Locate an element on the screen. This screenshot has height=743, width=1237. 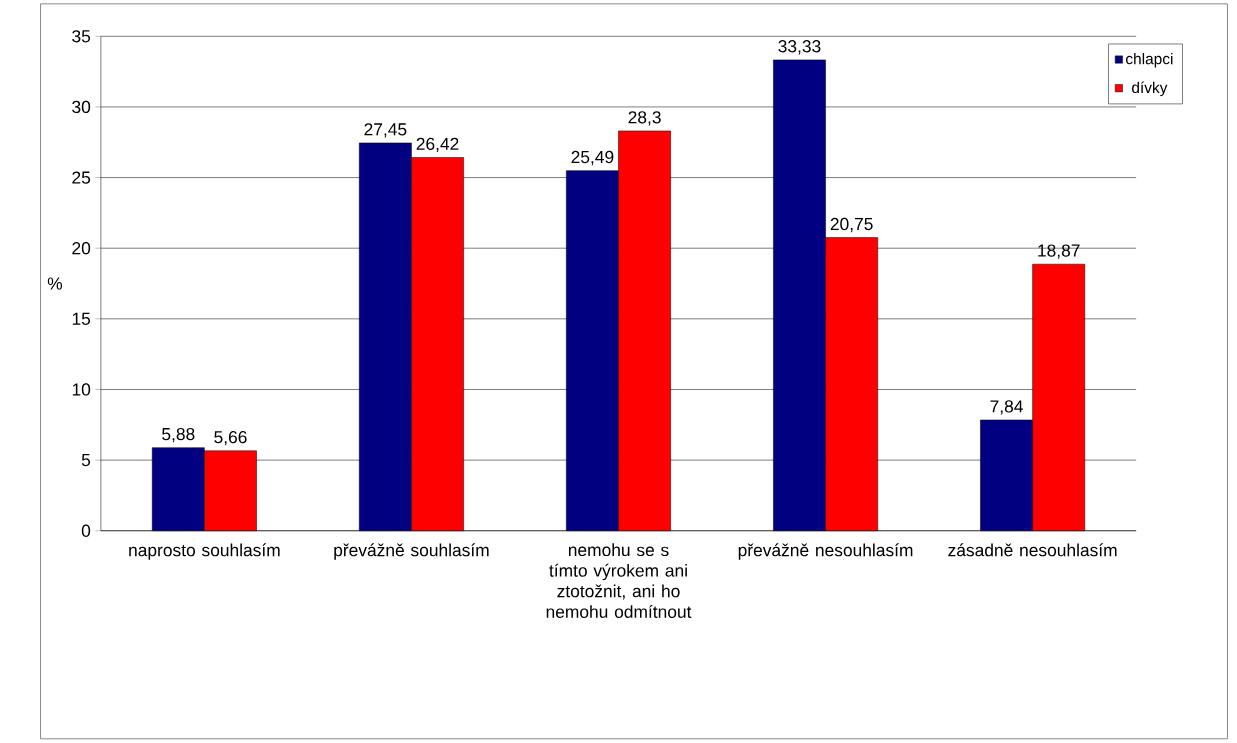
y-tick-label: 30 is located at coordinates (81, 107).